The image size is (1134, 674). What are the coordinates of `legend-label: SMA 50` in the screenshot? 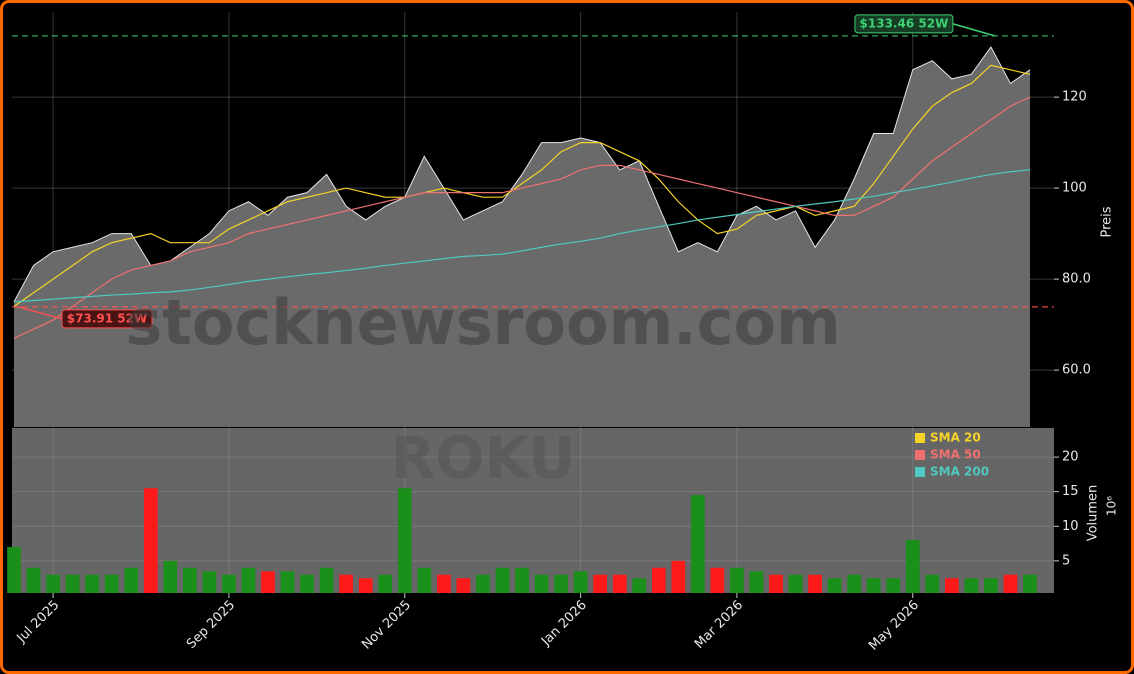 It's located at (955, 455).